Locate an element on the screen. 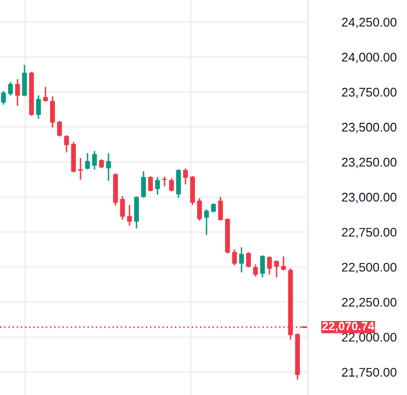  y-tick-label: 22,250.00 is located at coordinates (369, 303).